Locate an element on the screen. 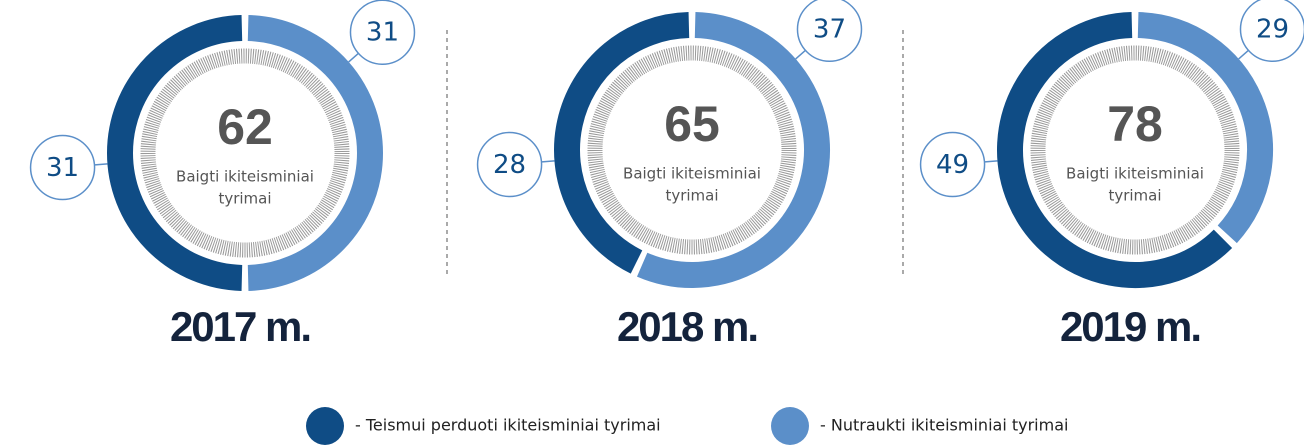  legend-label: - Nutraukti ikiteisminiai tyrimai is located at coordinates (944, 425).